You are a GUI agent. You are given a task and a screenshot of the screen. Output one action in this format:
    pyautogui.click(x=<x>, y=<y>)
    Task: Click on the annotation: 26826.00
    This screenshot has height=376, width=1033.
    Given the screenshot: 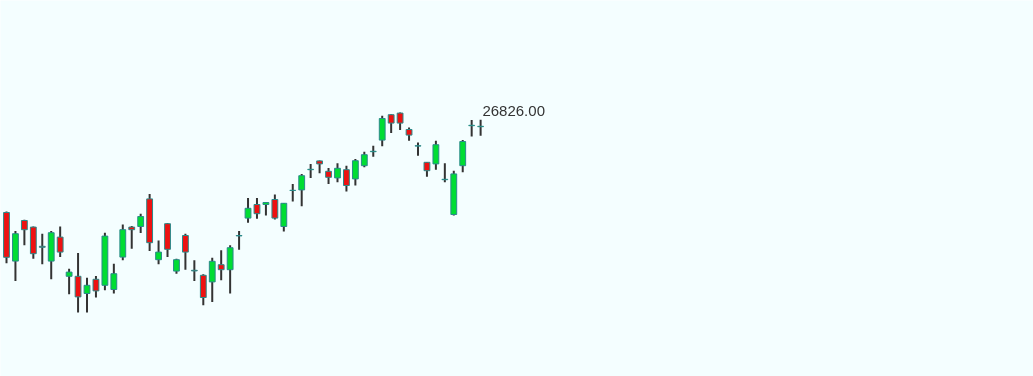 What is the action you would take?
    pyautogui.click(x=513, y=110)
    